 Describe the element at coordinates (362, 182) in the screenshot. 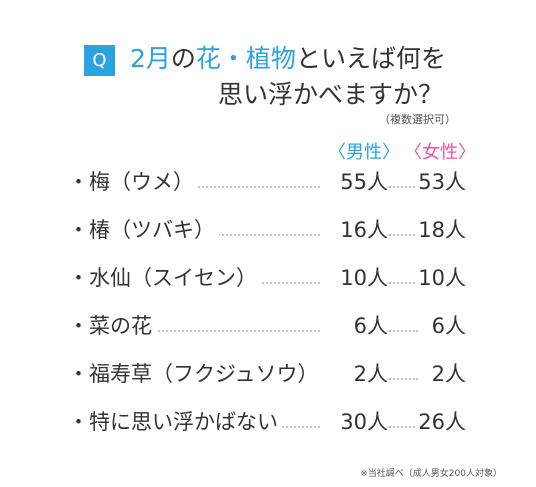

I see `male-count: 55人` at that location.